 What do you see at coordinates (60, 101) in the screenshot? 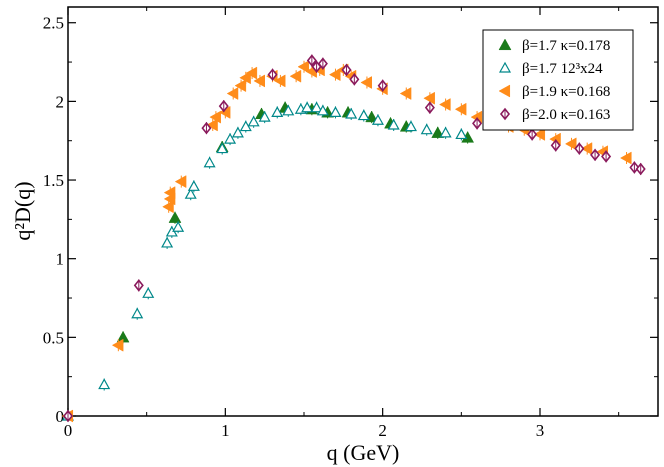
I see `y-tick-label: 2` at bounding box center [60, 101].